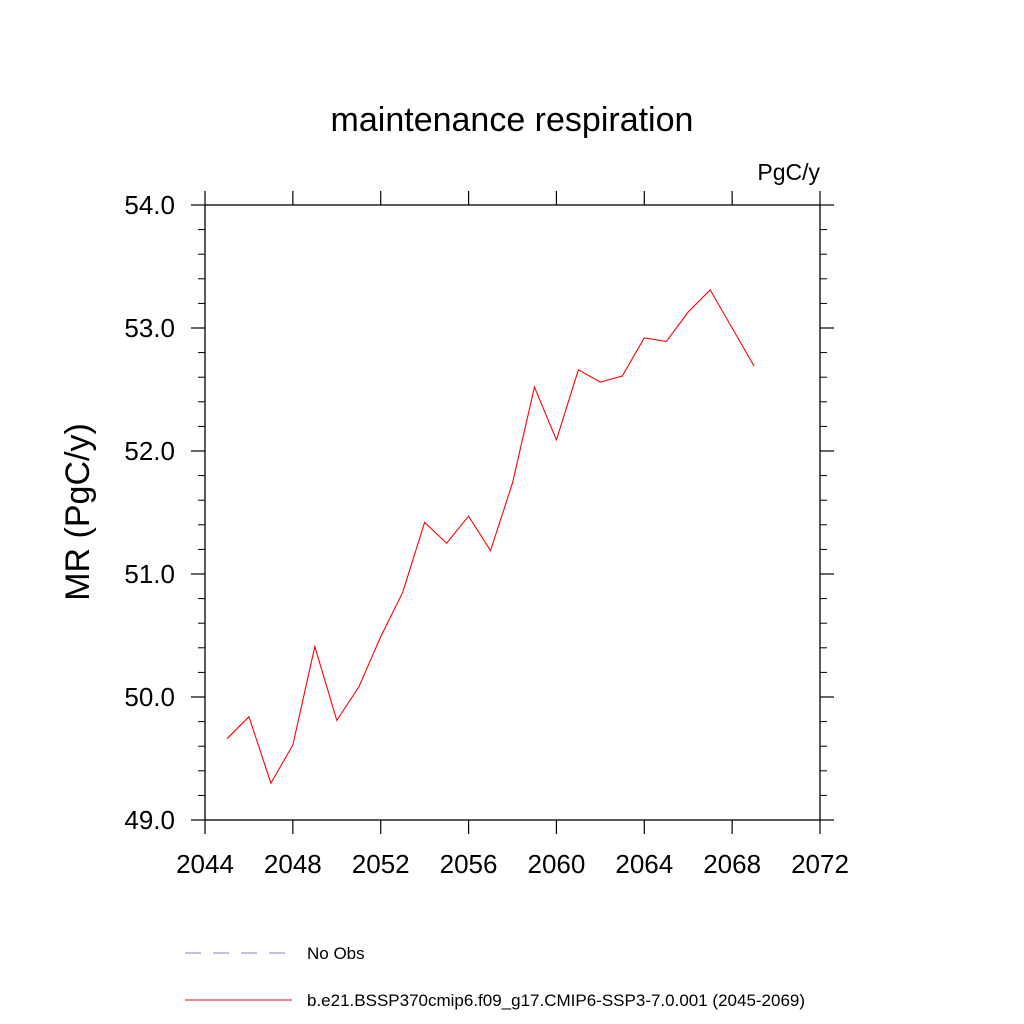 The height and width of the screenshot is (1024, 1024). I want to click on x-tick-label: 2048, so click(293, 864).